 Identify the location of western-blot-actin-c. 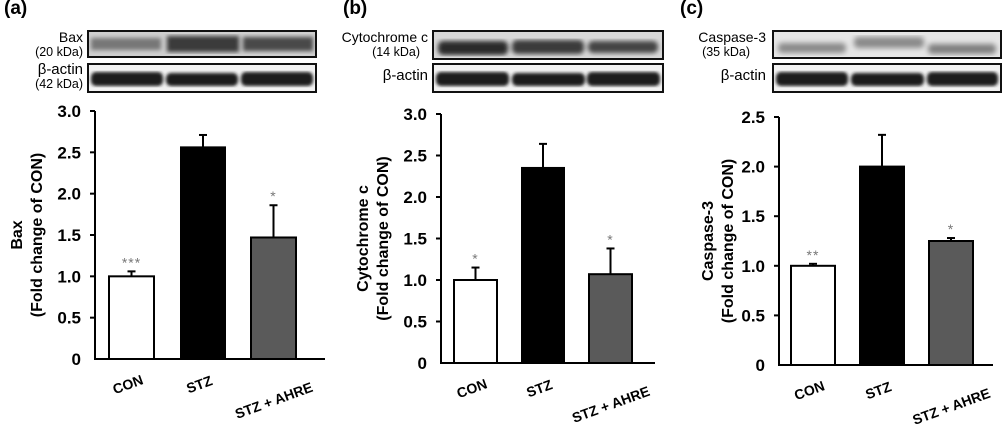
(887, 78).